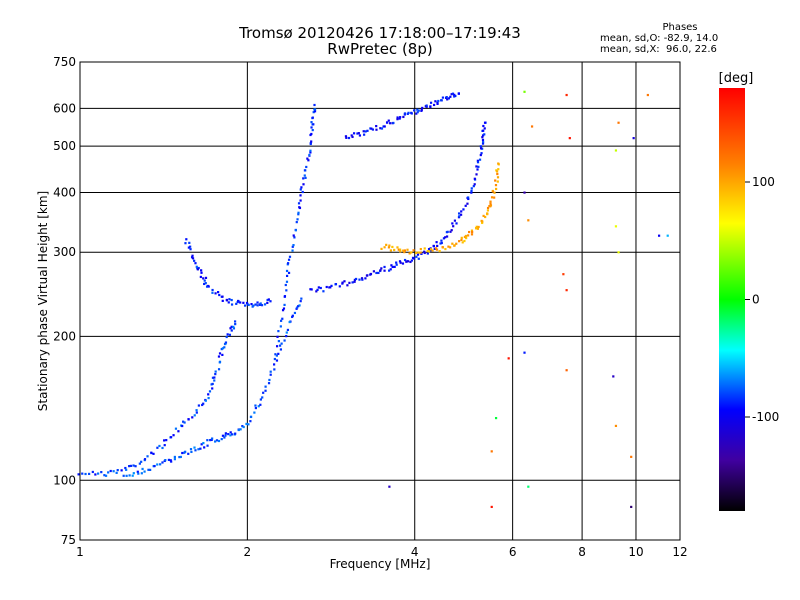 The image size is (800, 600). I want to click on y-tick-label: 400, so click(64, 192).